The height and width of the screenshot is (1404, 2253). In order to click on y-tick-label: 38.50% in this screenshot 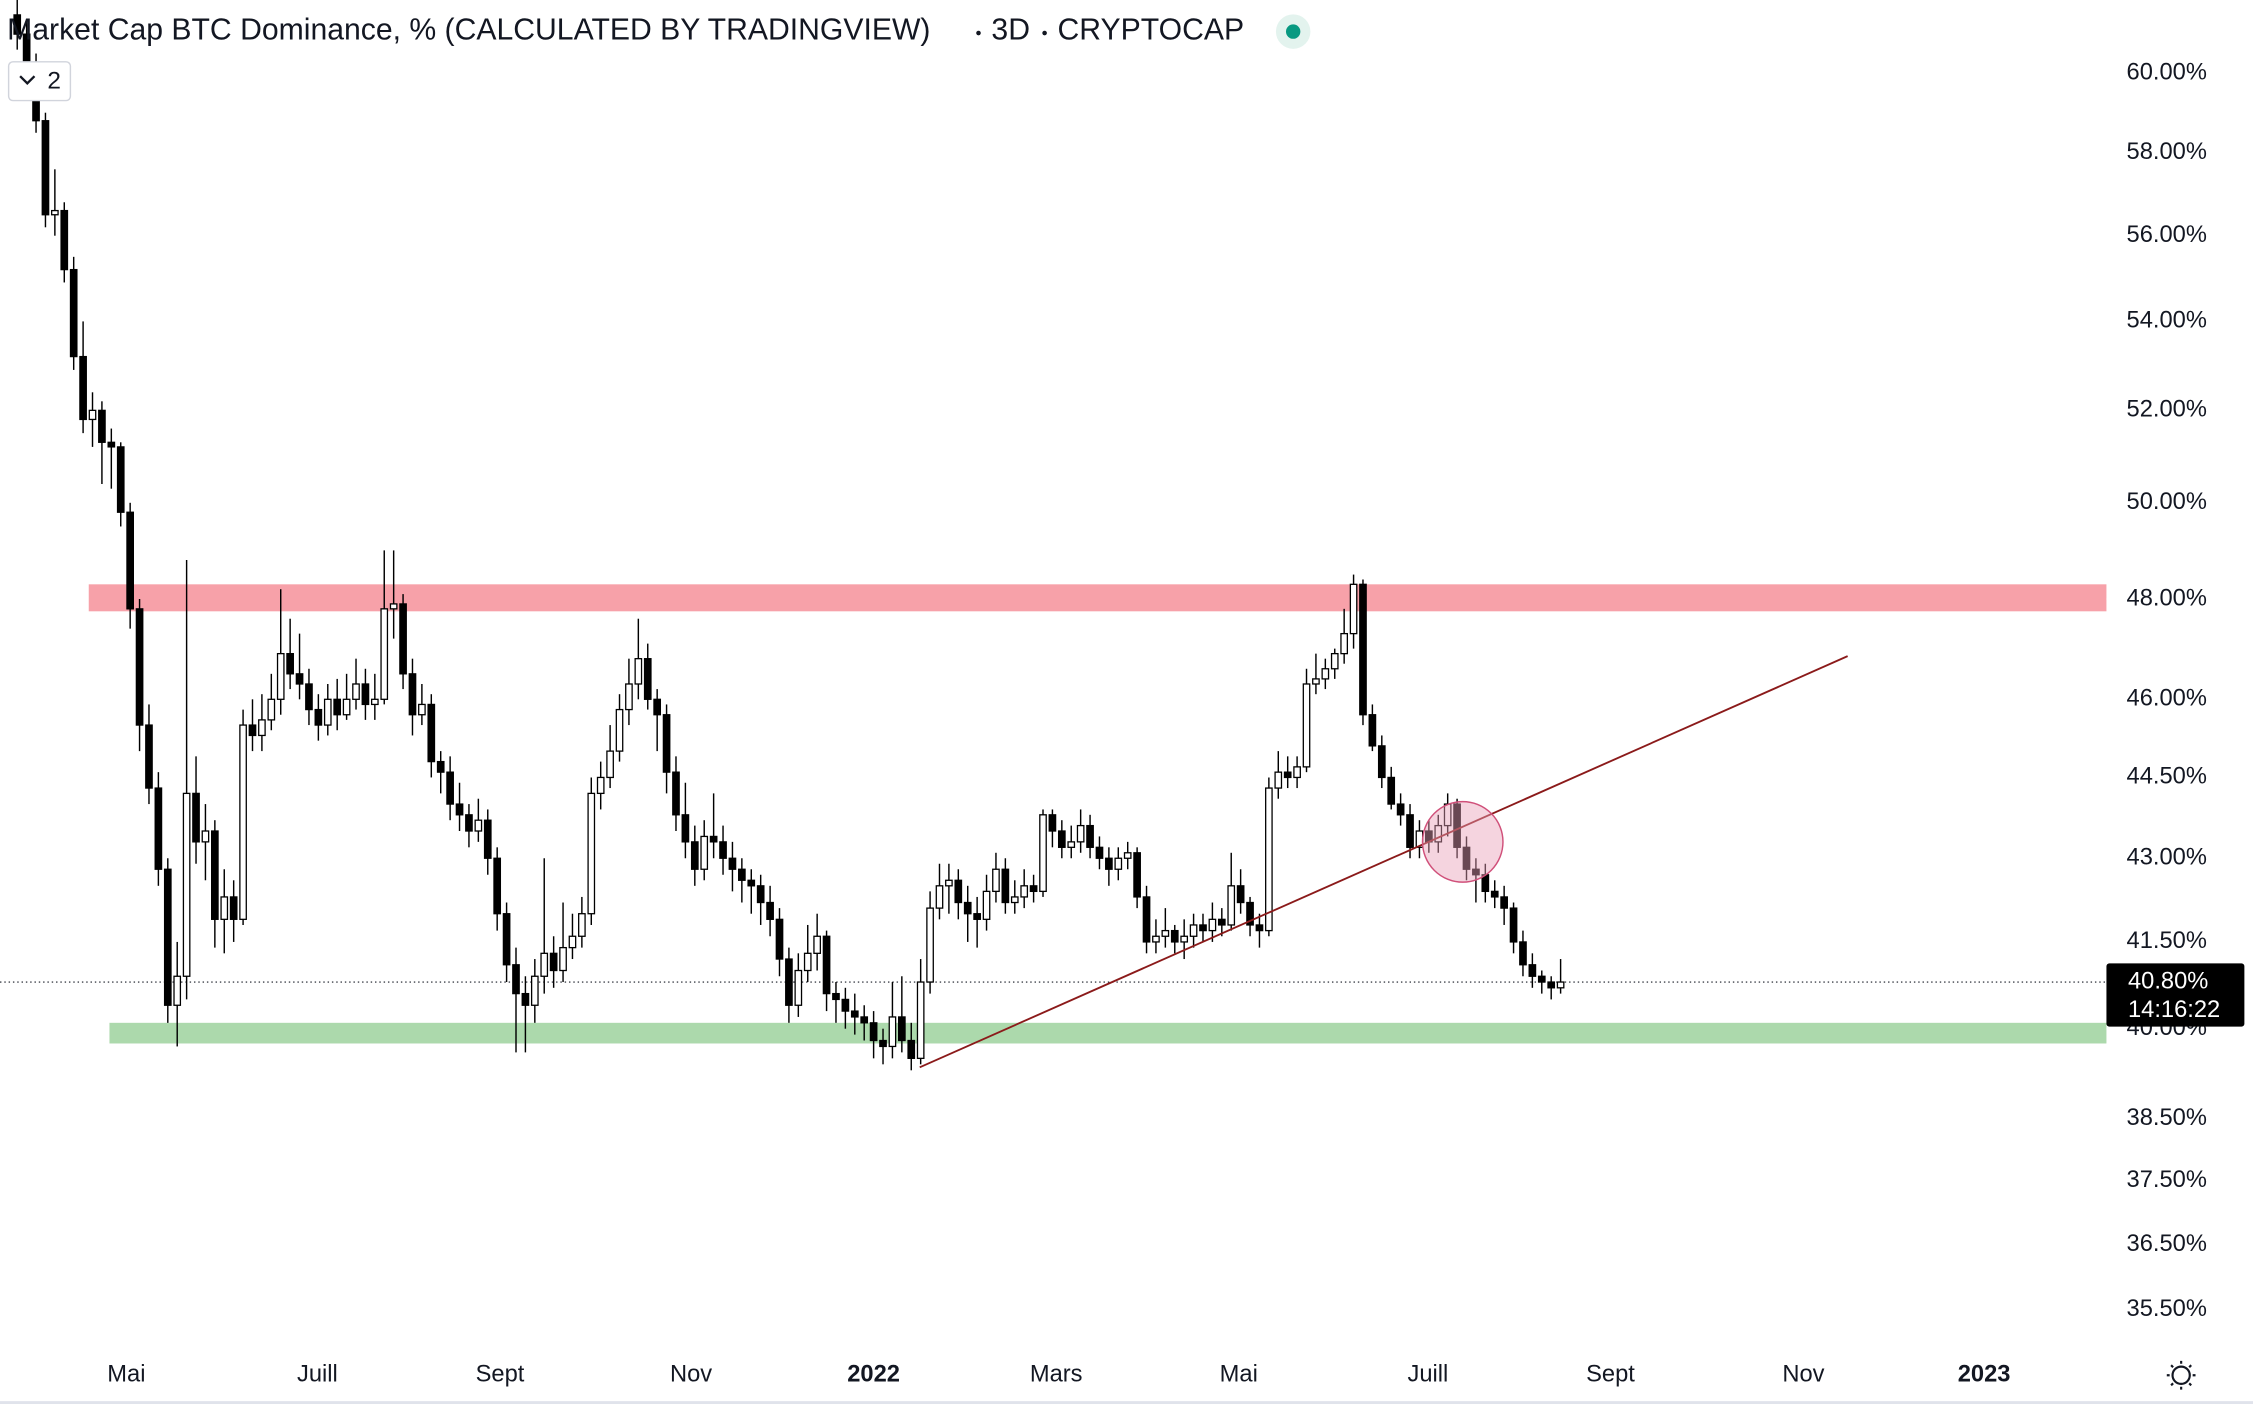, I will do `click(2167, 1118)`.